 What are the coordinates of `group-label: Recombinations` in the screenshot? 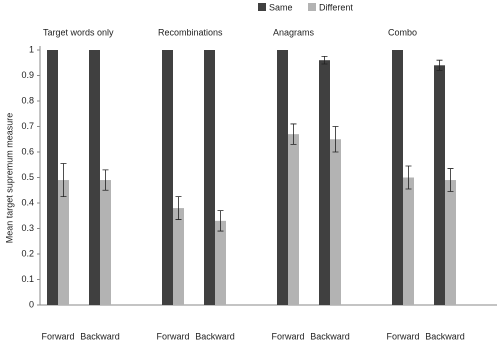 It's located at (190, 32).